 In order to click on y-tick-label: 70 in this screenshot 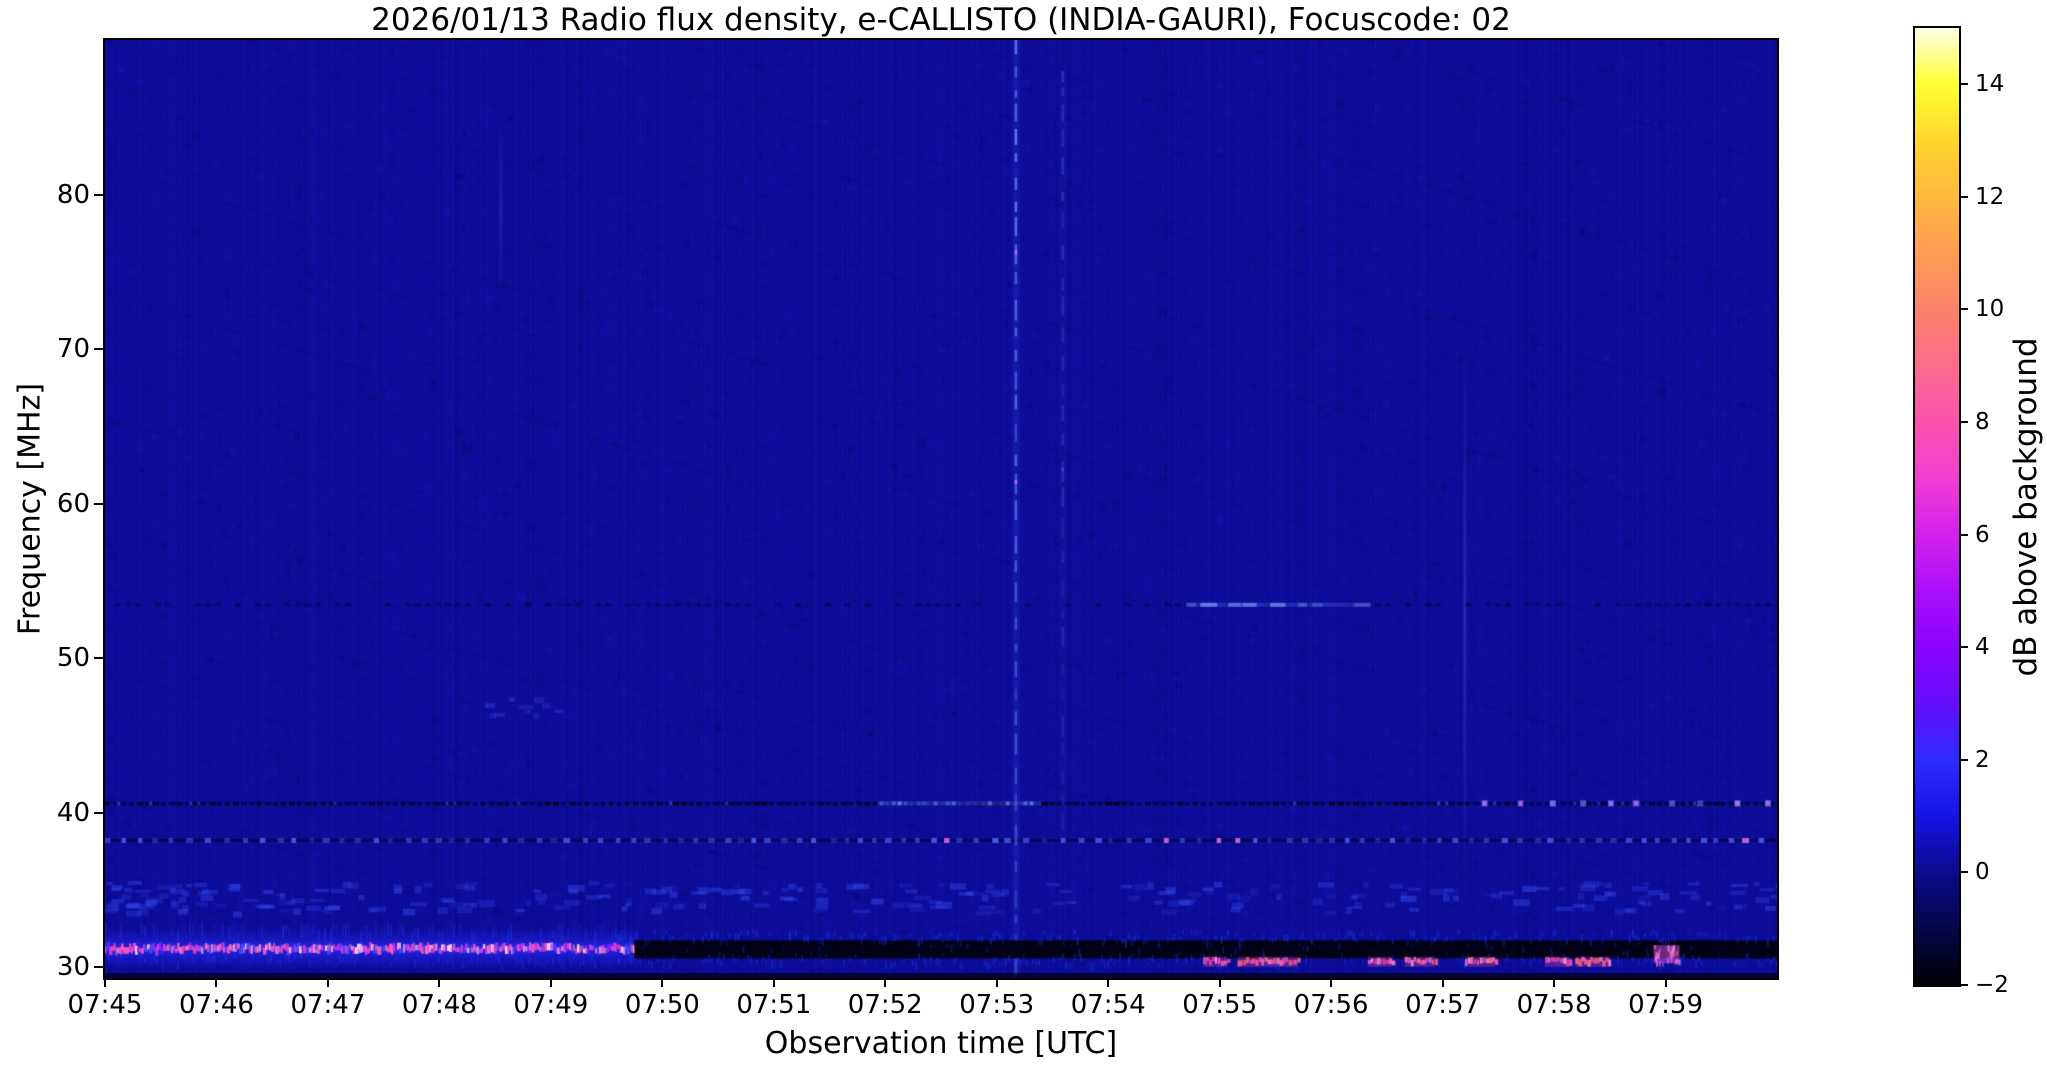, I will do `click(73, 349)`.